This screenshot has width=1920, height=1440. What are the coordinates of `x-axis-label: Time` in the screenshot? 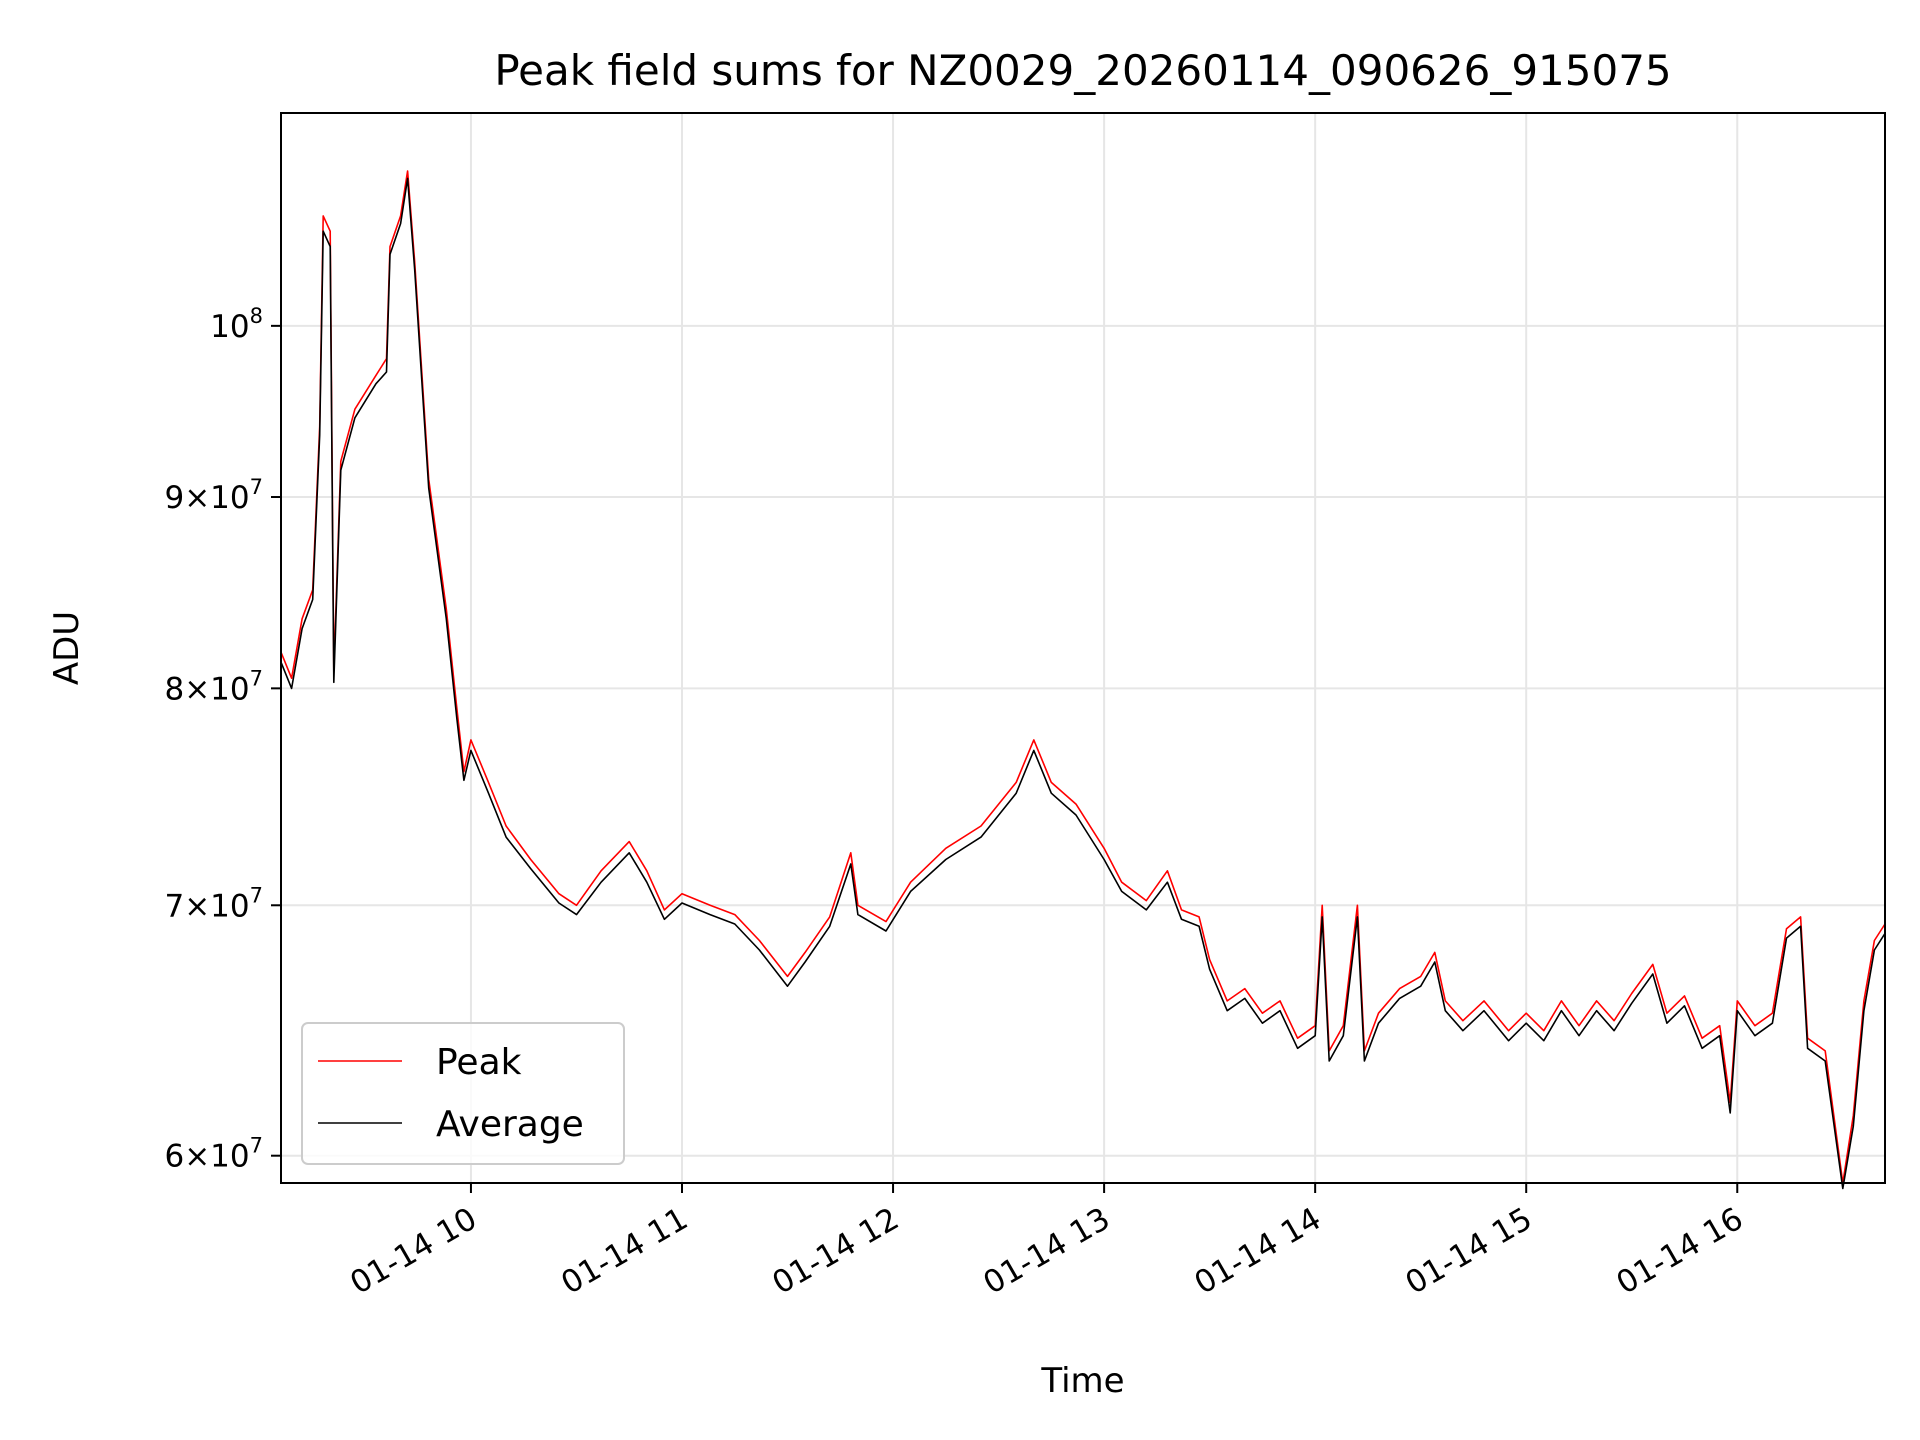 It's located at (1082, 1381).